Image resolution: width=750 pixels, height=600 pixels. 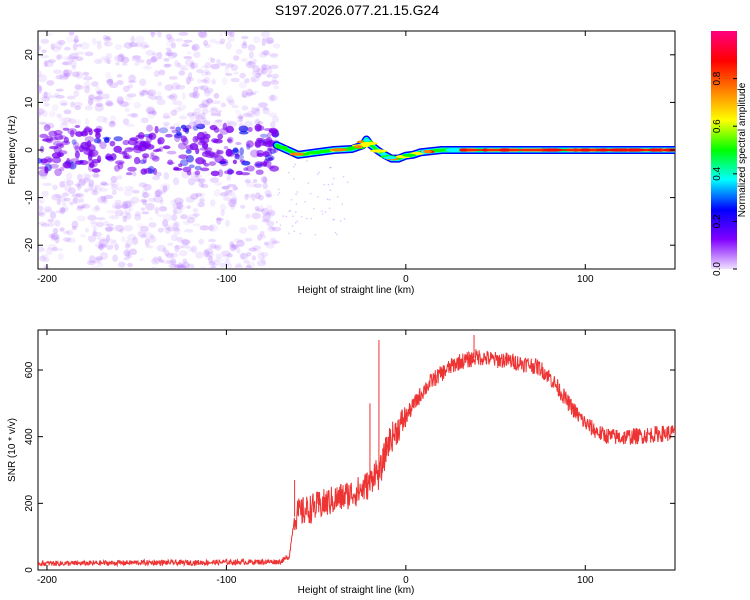 What do you see at coordinates (724, 173) in the screenshot?
I see `colorbar-ticks: 0.0 0.2 0.4 0.6 0.8` at bounding box center [724, 173].